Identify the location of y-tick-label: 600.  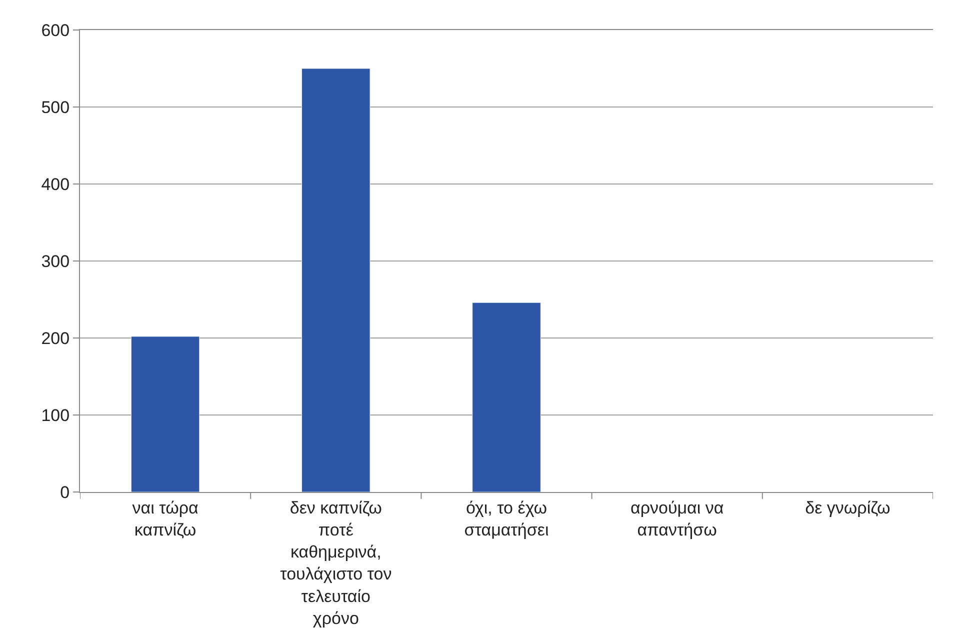
(55, 30).